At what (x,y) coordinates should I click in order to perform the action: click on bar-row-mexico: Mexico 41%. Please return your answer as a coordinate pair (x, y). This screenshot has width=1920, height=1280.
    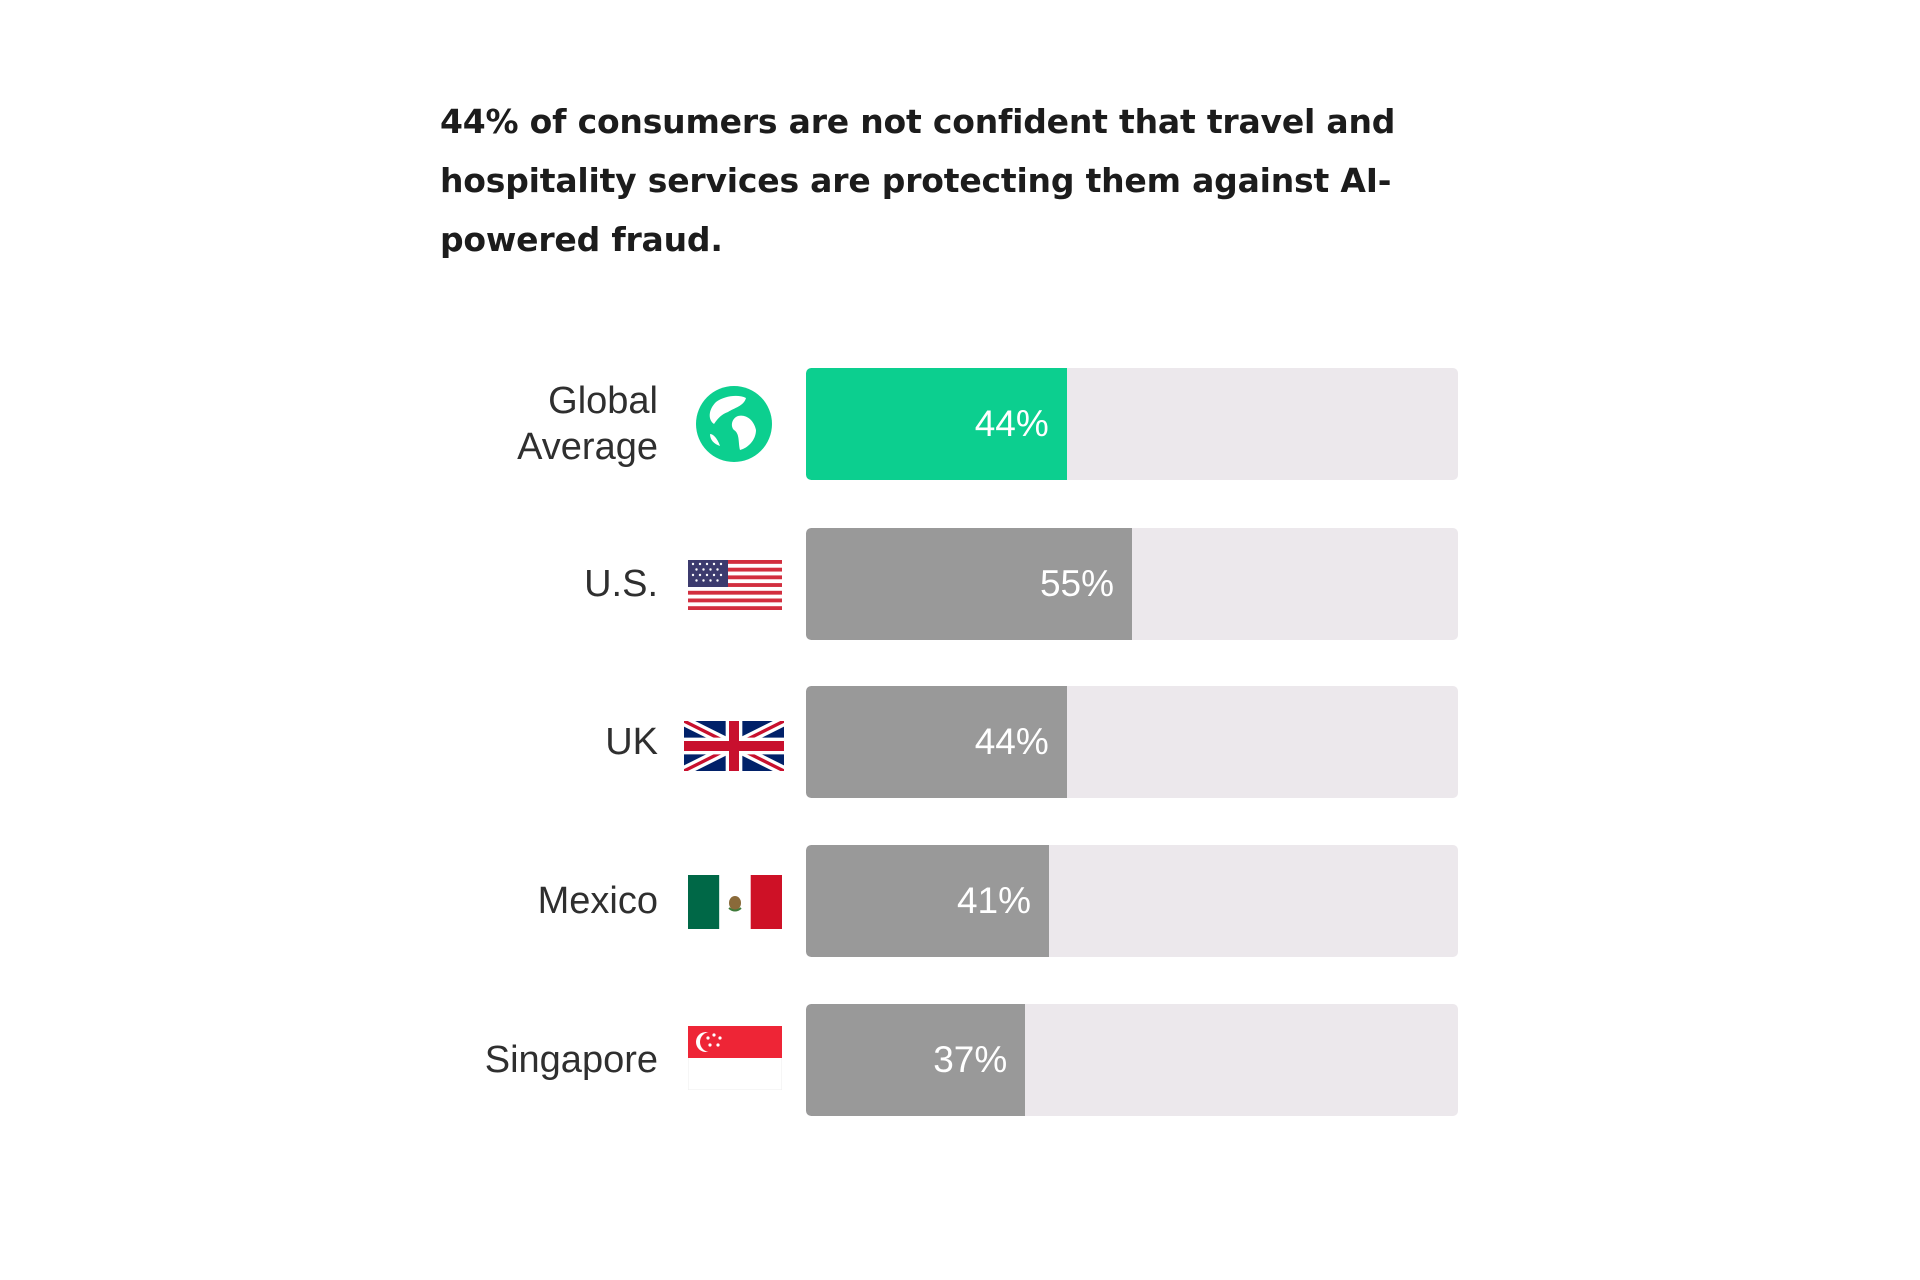
    Looking at the image, I should click on (960, 901).